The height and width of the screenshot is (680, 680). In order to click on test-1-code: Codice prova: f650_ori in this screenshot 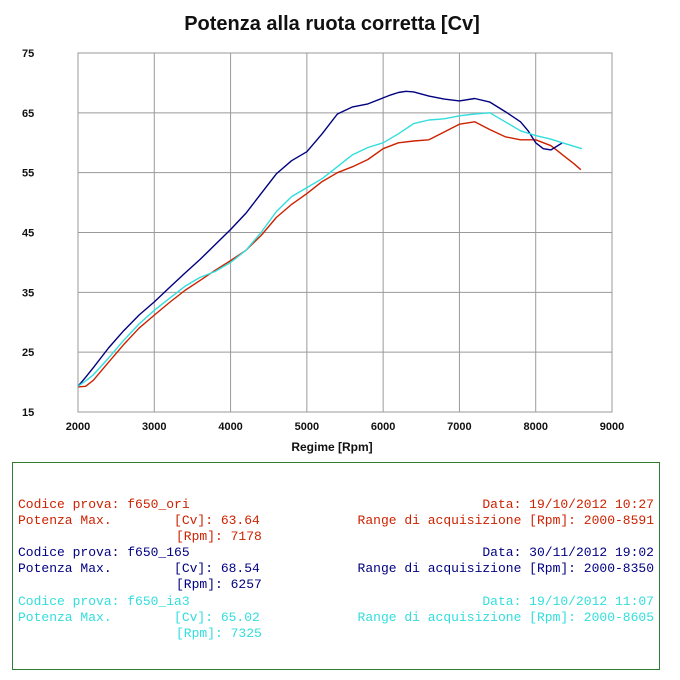, I will do `click(104, 504)`.